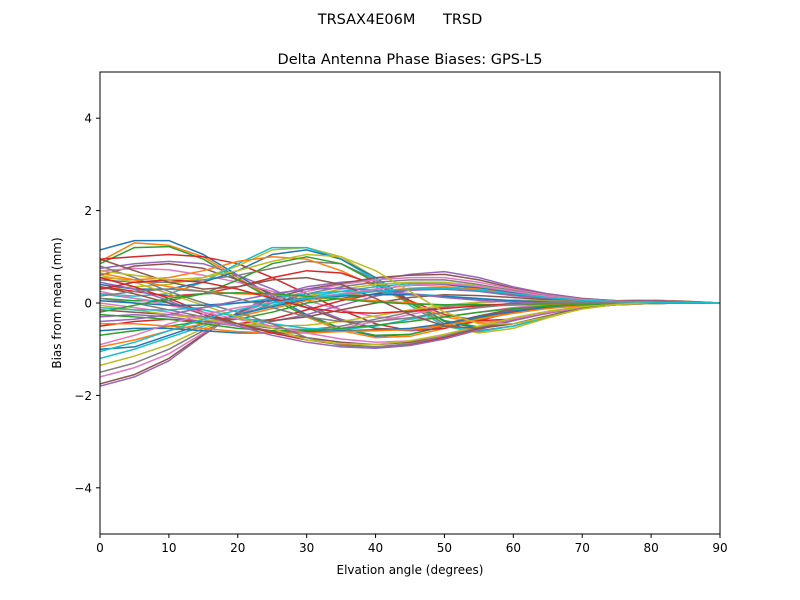 This screenshot has height=600, width=800. What do you see at coordinates (88, 211) in the screenshot?
I see `y-tick-label: 2` at bounding box center [88, 211].